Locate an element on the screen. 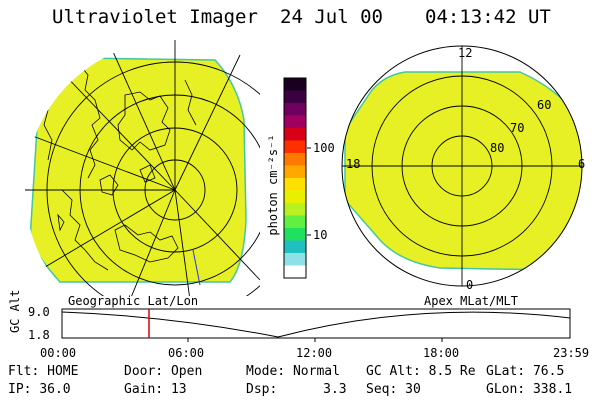 This screenshot has width=600, height=400. colorbar is located at coordinates (295, 178).